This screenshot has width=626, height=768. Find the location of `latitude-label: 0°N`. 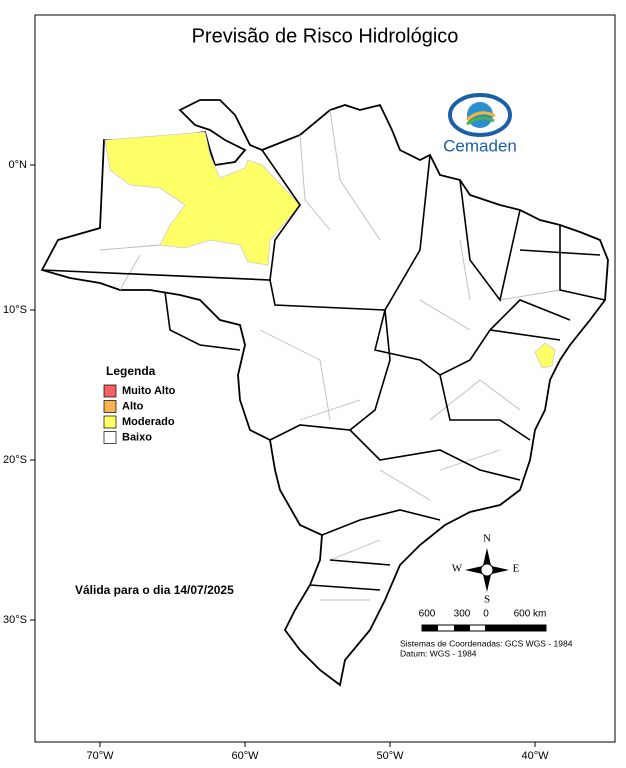

latitude-label: 0°N is located at coordinates (18, 165).